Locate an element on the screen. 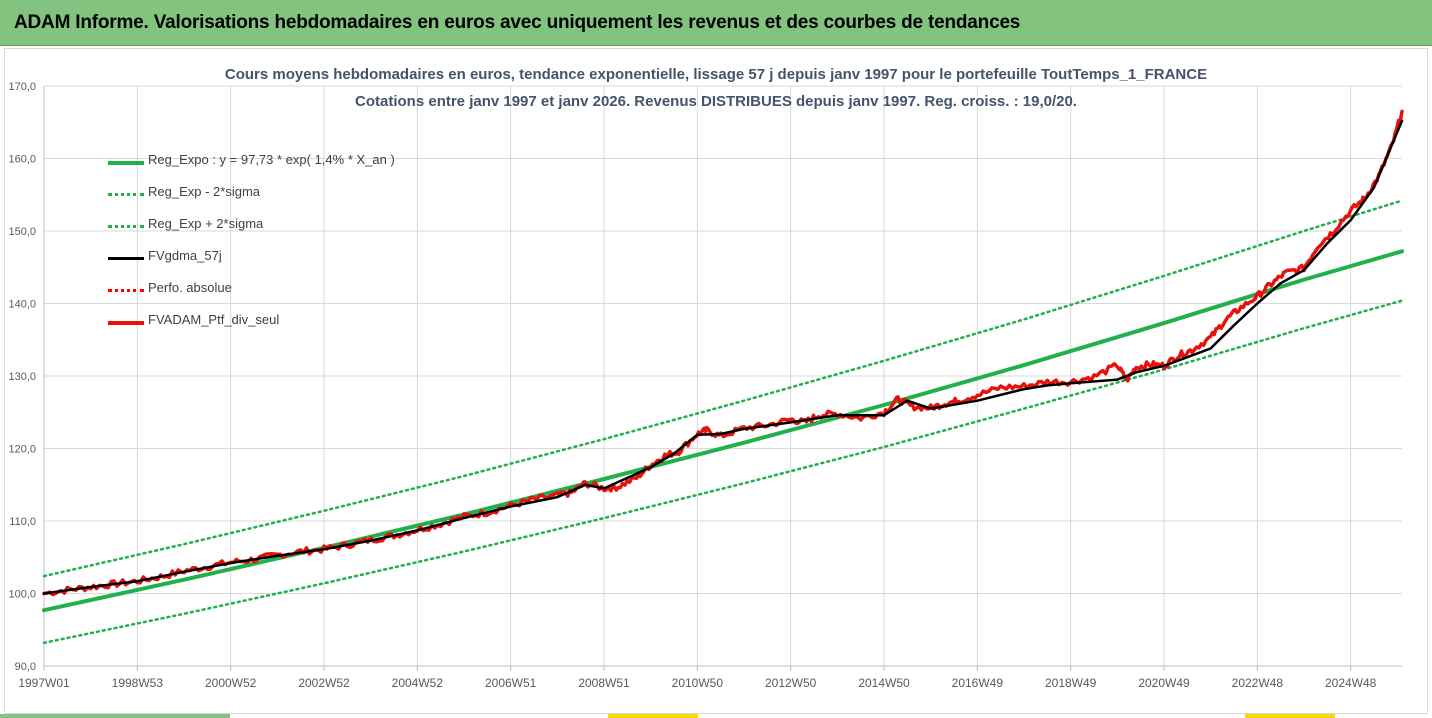 The height and width of the screenshot is (718, 1432). y-tick-label: 110,0 is located at coordinates (22, 522).